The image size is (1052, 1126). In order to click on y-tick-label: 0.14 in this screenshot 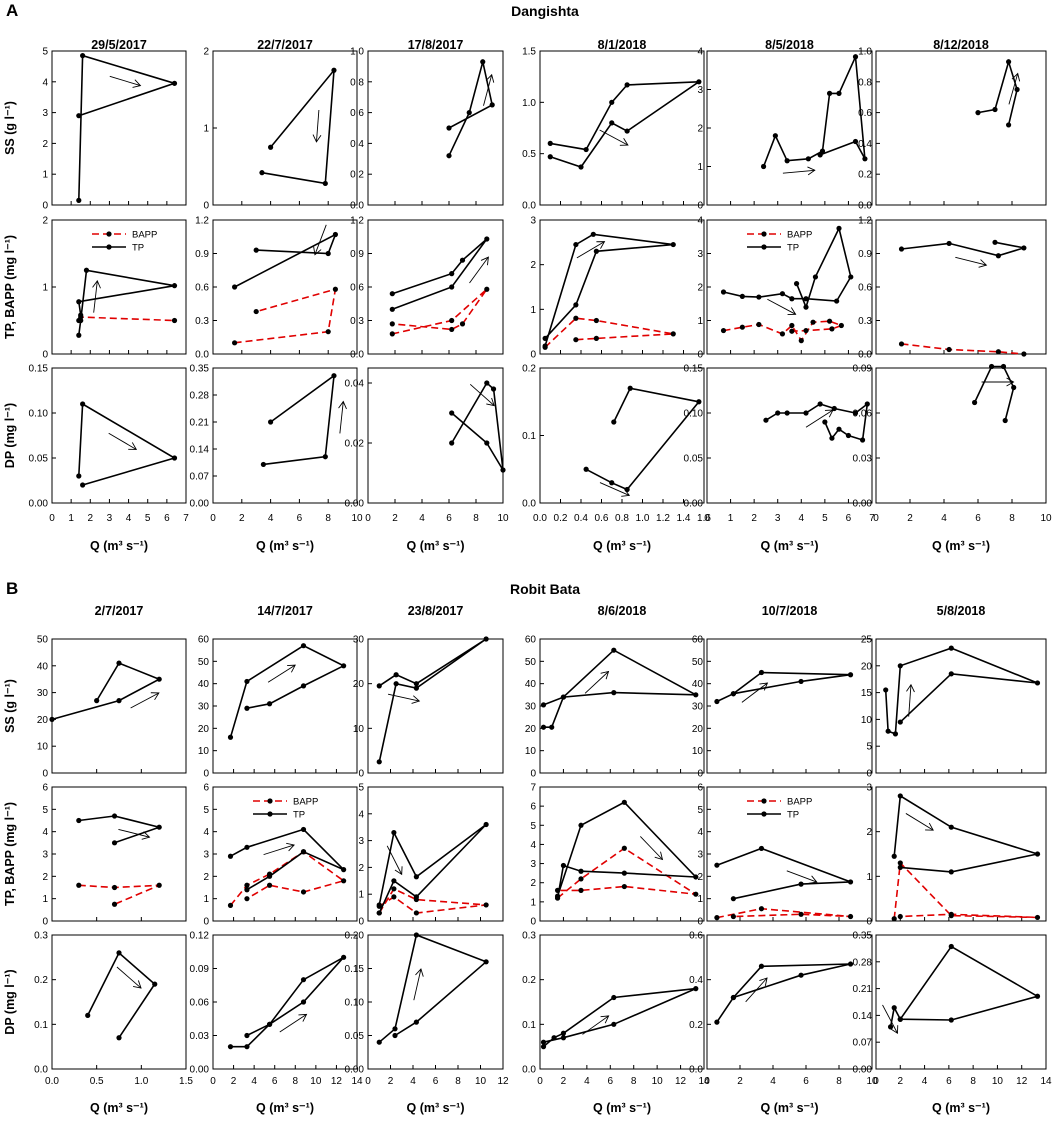, I will do `click(200, 450)`.